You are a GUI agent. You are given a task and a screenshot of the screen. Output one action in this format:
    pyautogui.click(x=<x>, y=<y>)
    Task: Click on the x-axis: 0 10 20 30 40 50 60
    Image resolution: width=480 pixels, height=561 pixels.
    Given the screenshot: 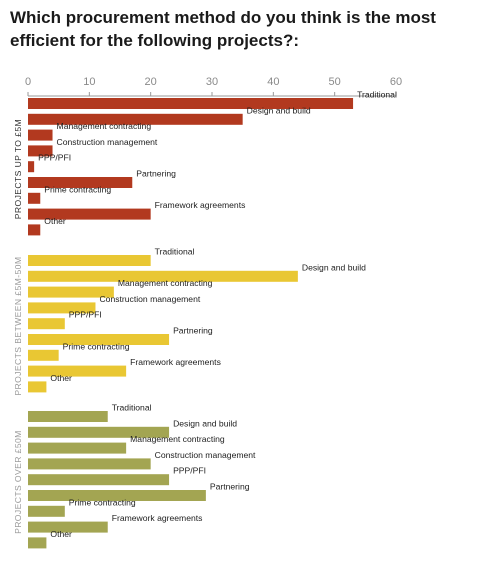 What is the action you would take?
    pyautogui.click(x=213, y=86)
    